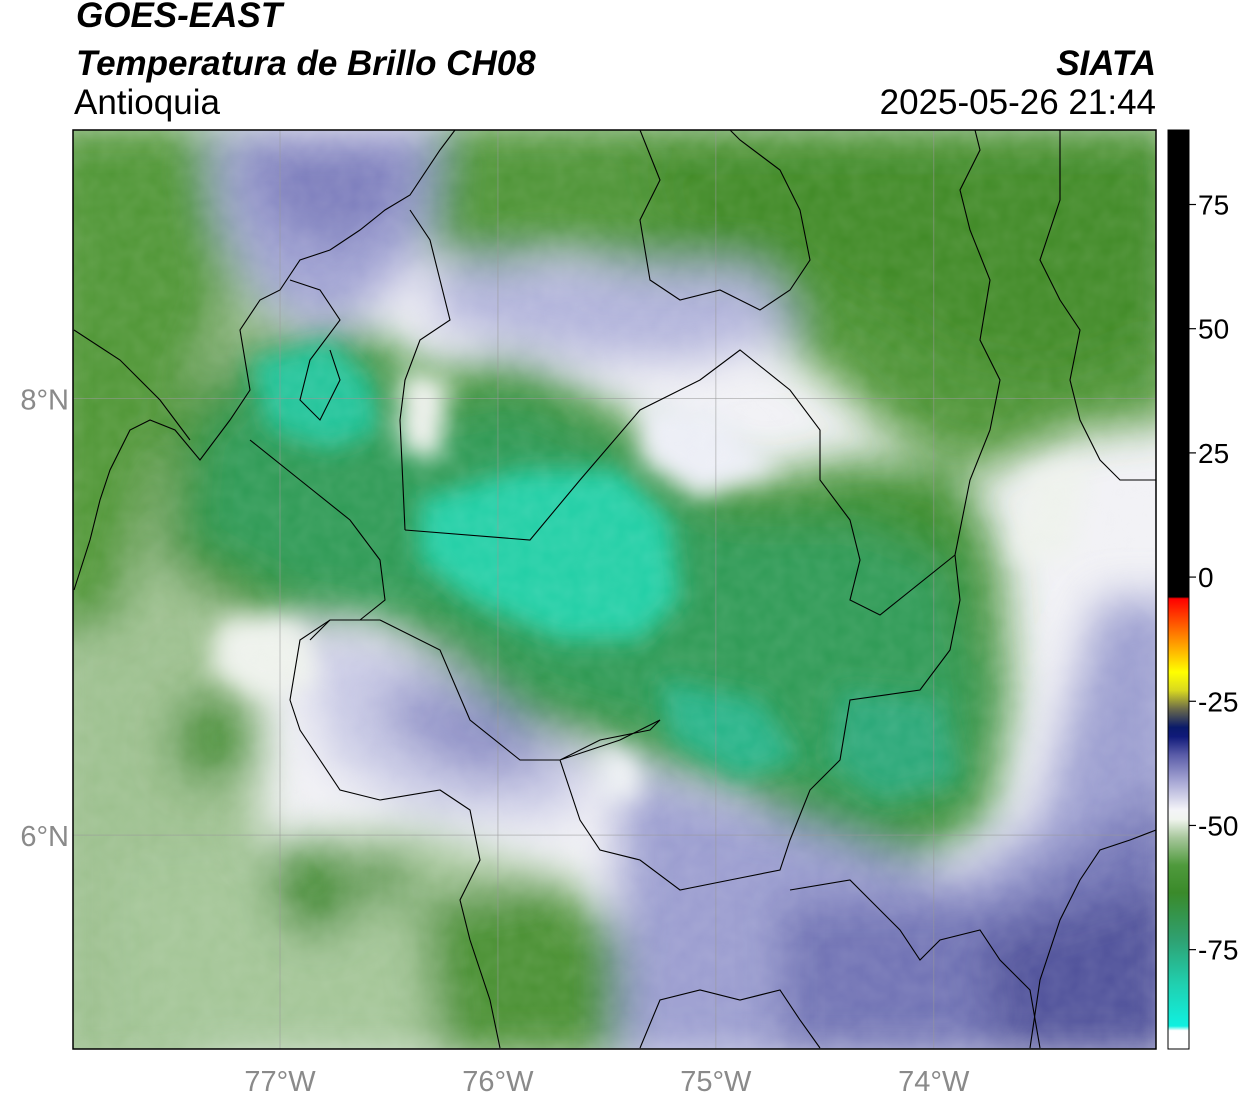  What do you see at coordinates (716, 1082) in the screenshot?
I see `lon-tick-label: 75°W` at bounding box center [716, 1082].